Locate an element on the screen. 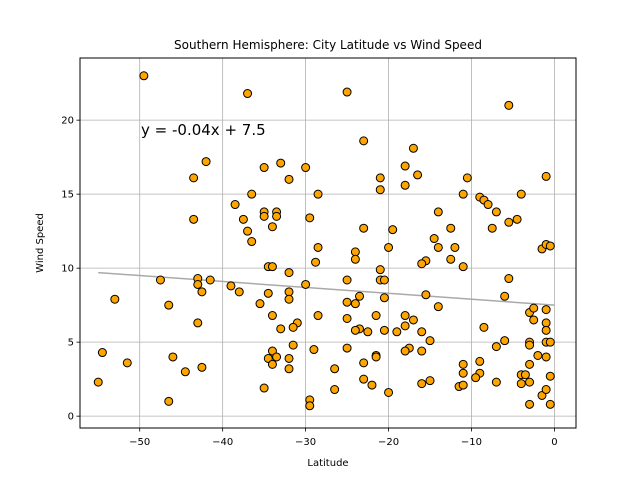  x-axis-label: Latitude is located at coordinates (327, 463).